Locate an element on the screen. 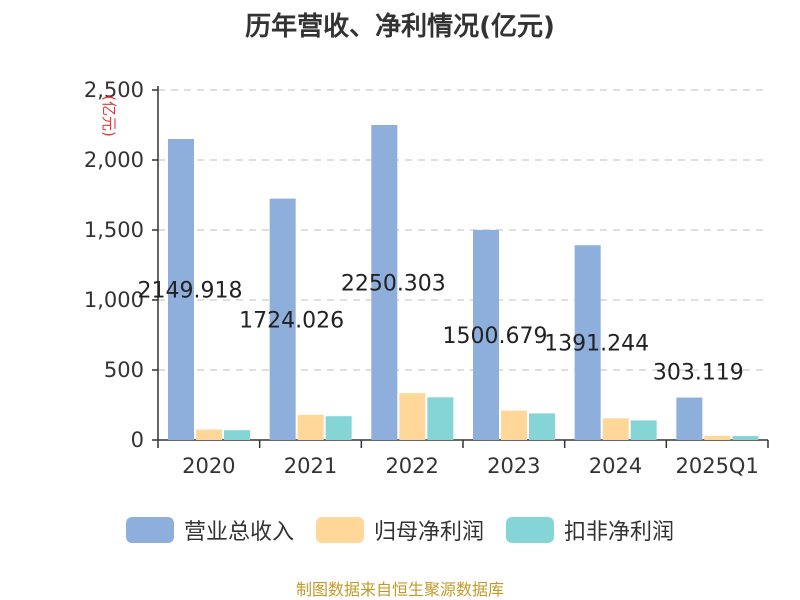 The height and width of the screenshot is (600, 800). y-tick-label: 2,500 is located at coordinates (114, 90).